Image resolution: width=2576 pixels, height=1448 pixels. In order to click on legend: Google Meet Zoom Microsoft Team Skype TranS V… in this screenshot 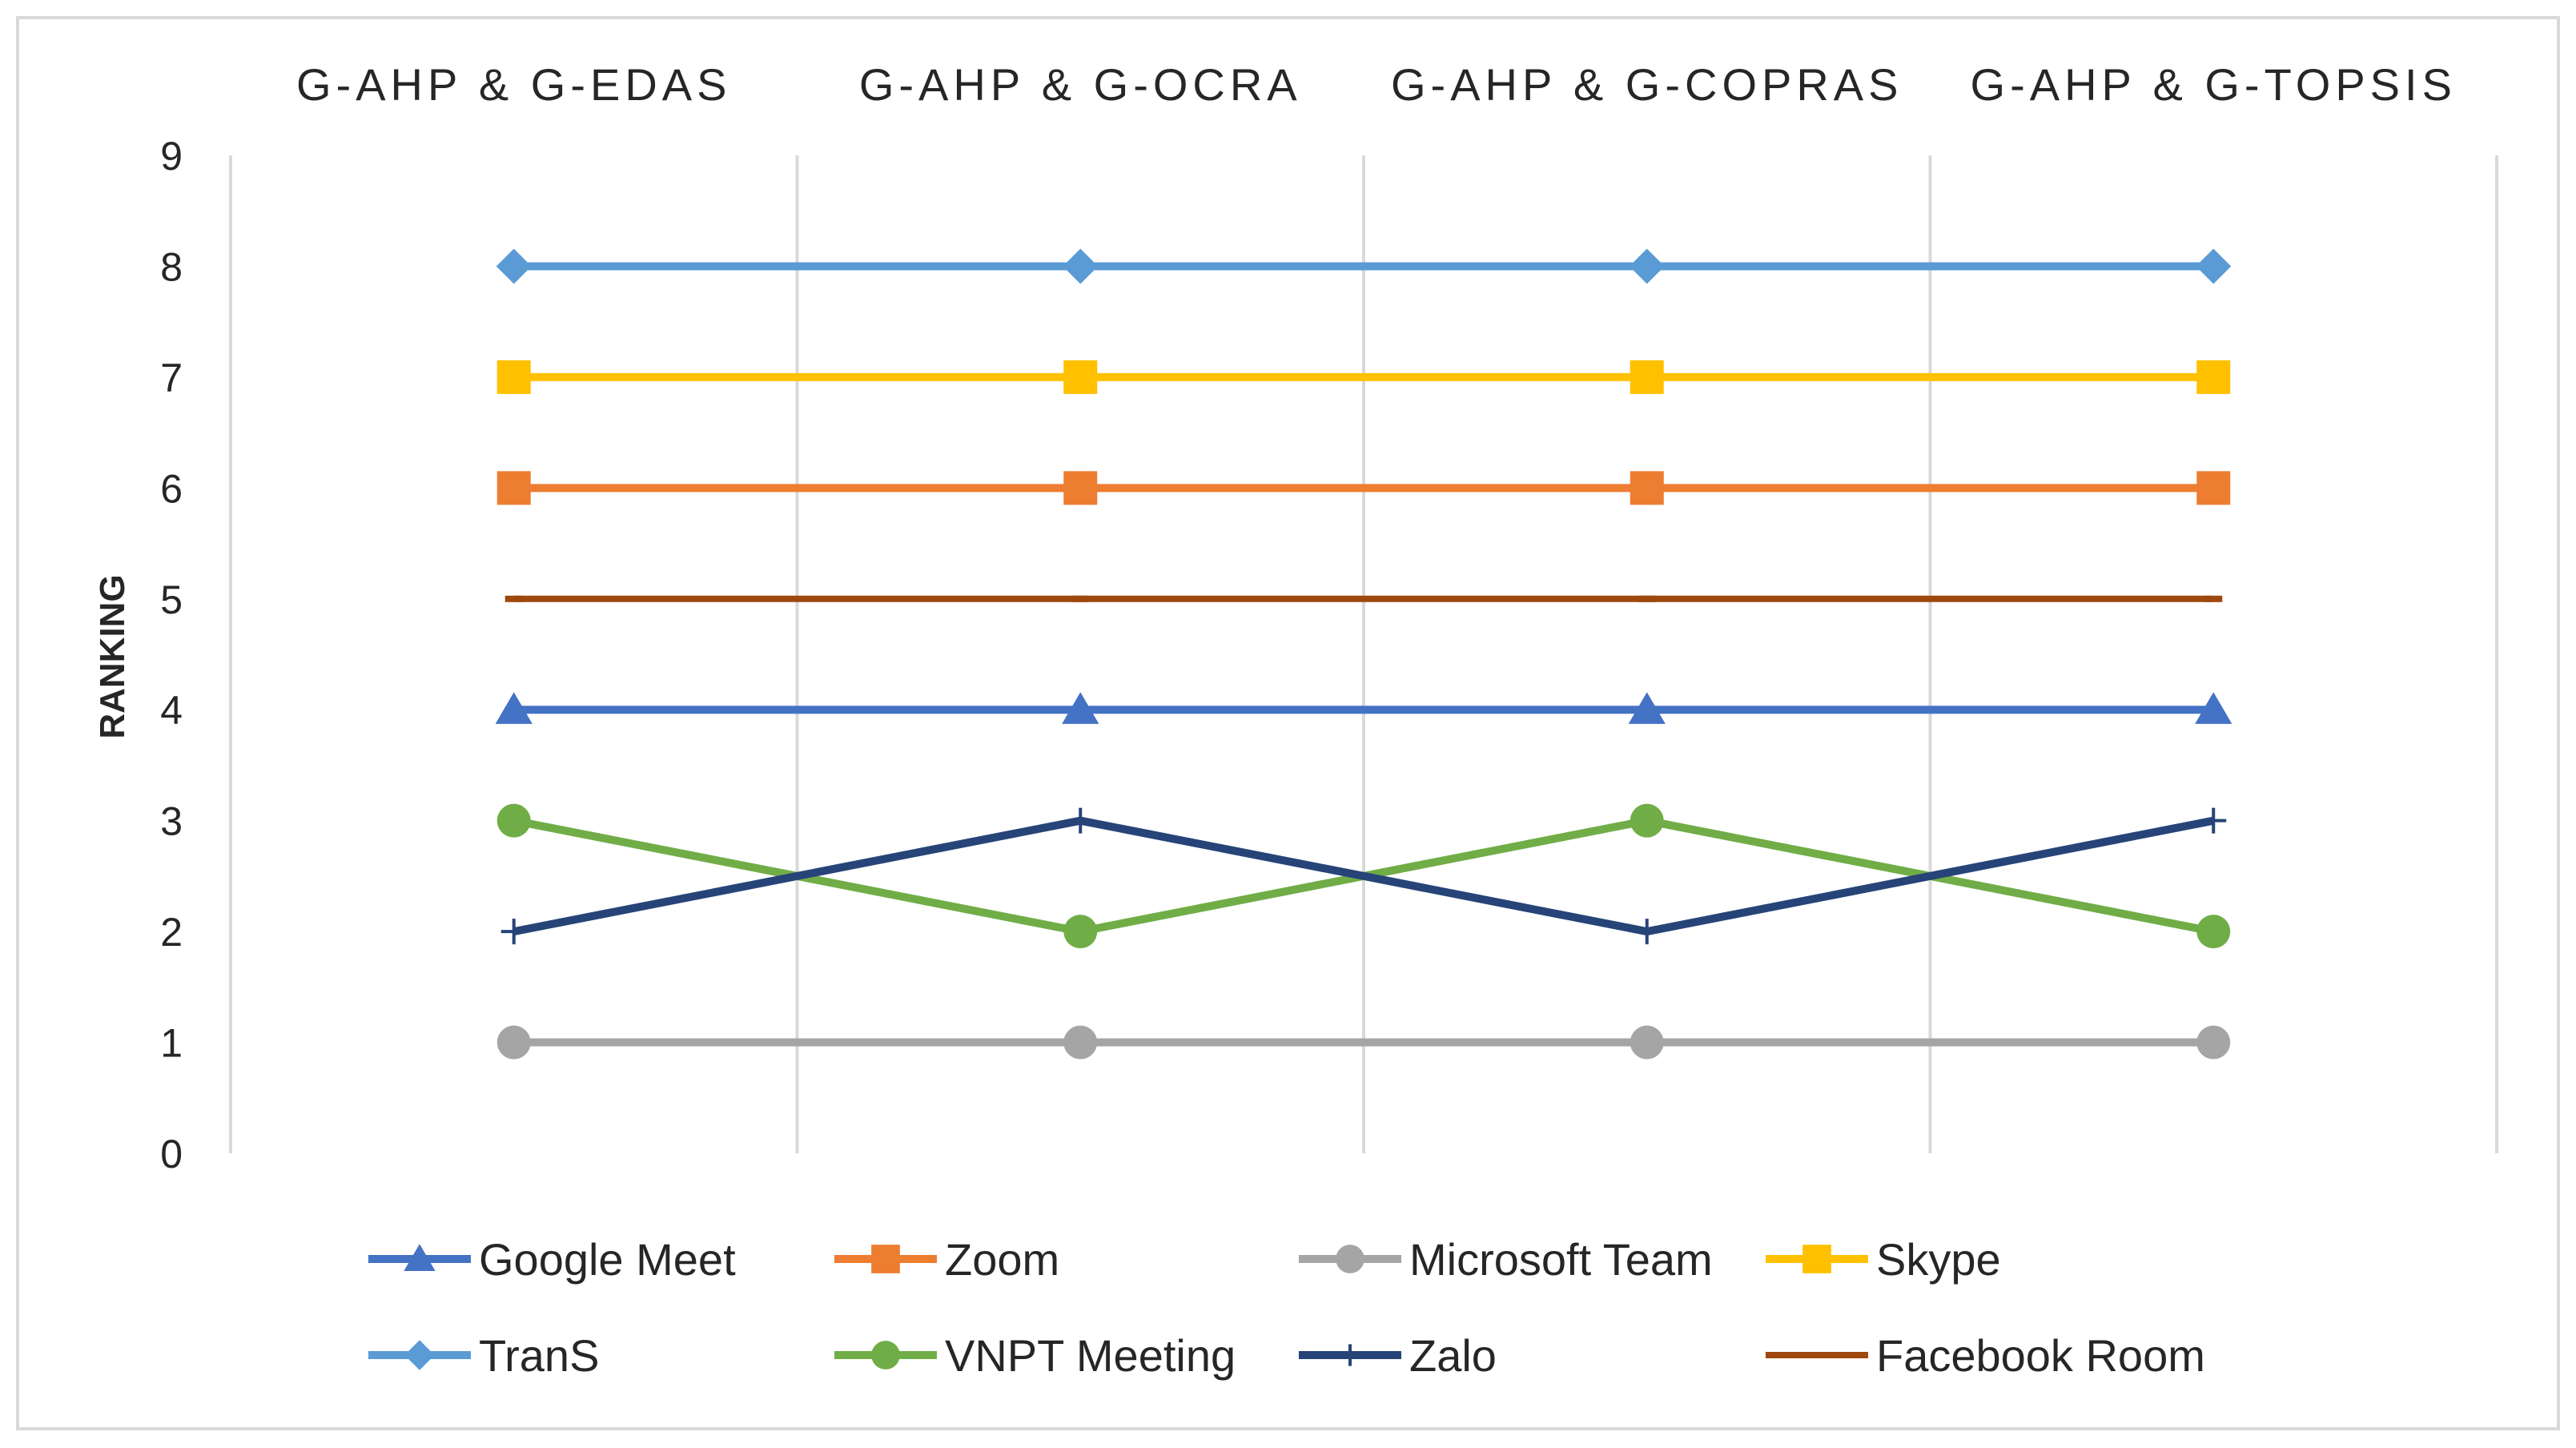, I will do `click(1286, 1307)`.